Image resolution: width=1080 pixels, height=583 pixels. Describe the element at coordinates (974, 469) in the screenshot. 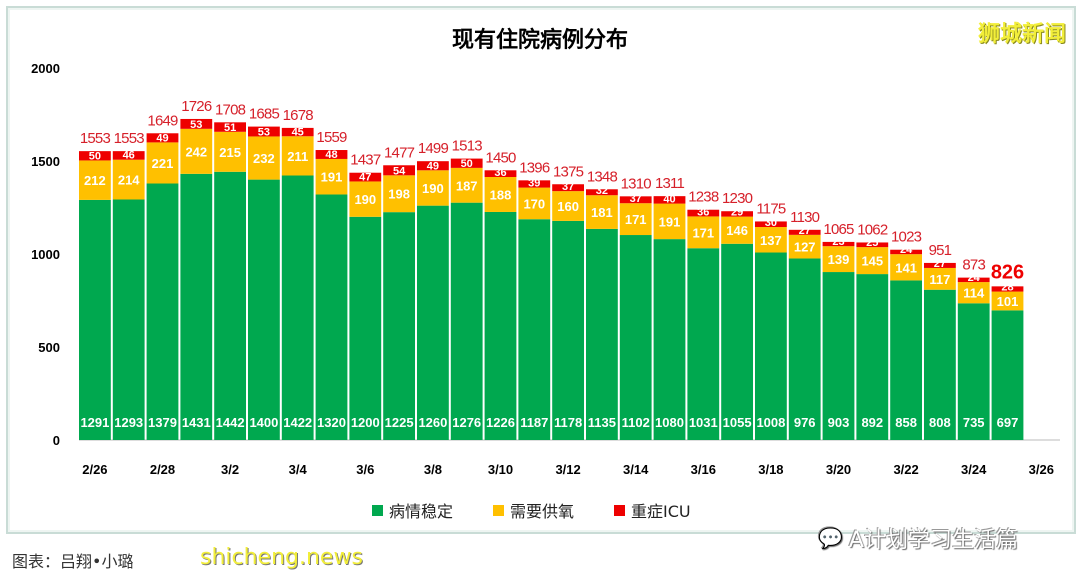

I see `x-tick-label: 3/24` at that location.